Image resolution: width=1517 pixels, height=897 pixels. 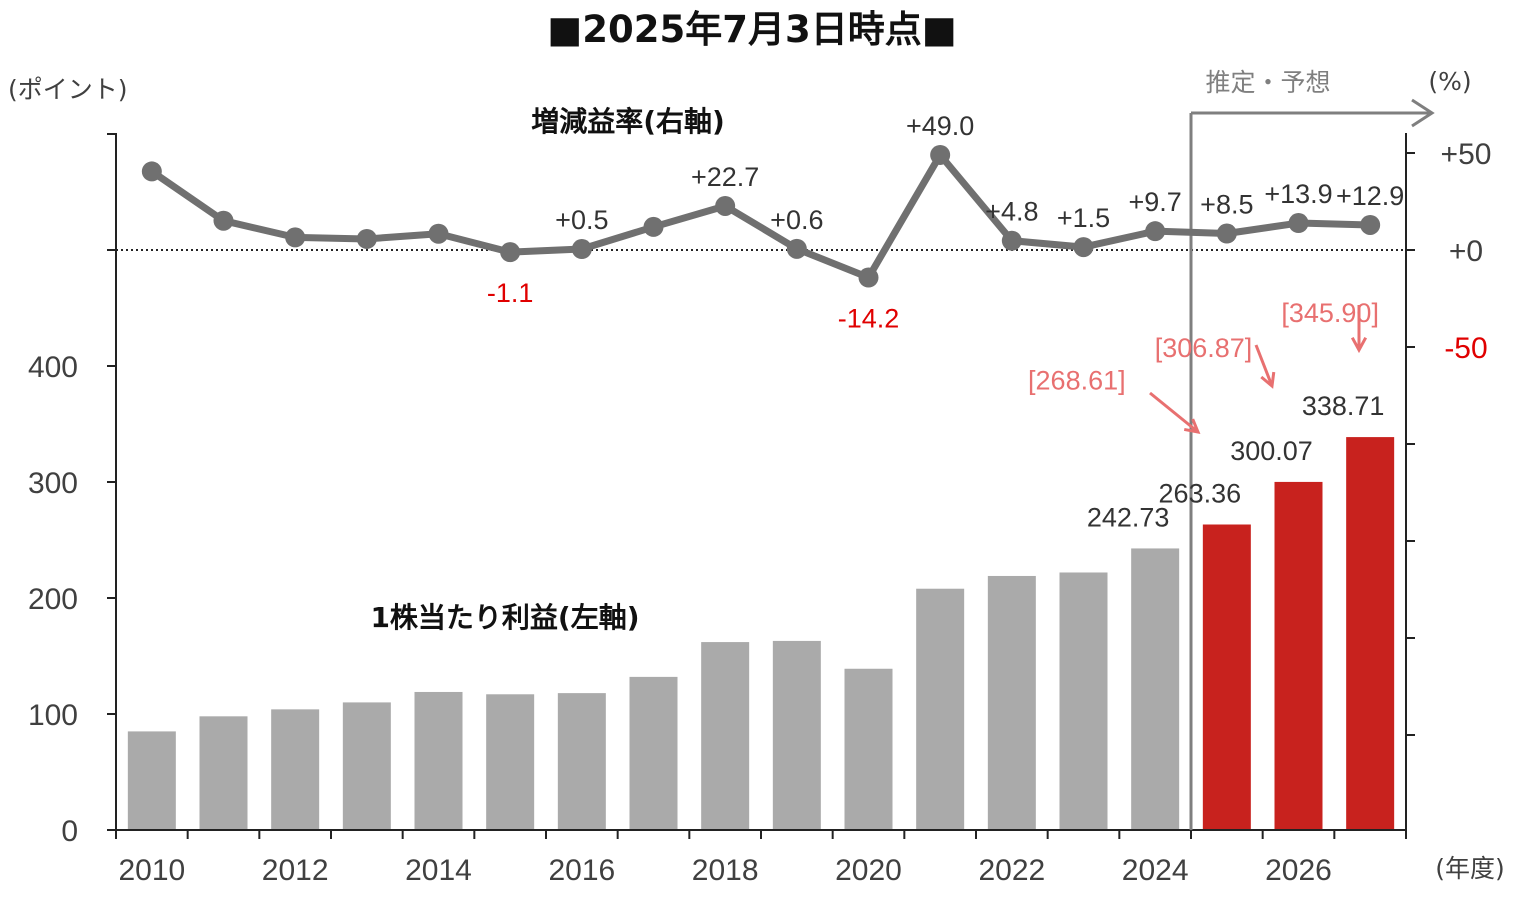 I want to click on x-tick-label: 2020, so click(x=868, y=870).